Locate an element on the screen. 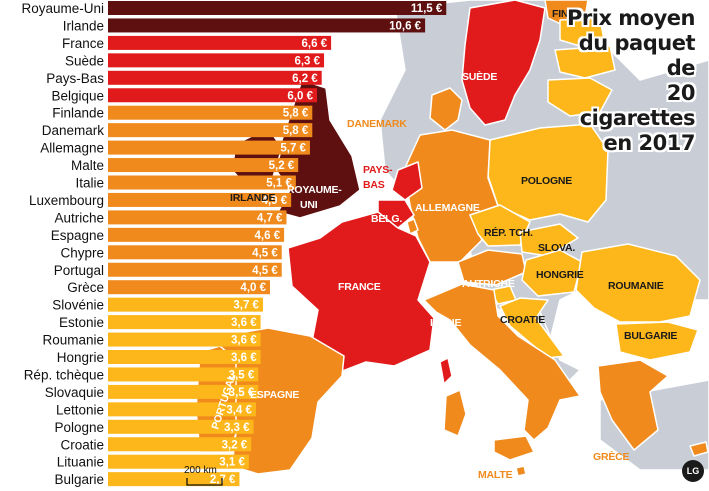 The height and width of the screenshot is (491, 709). ranking-row: Roumanie 3,6 € is located at coordinates (151, 340).